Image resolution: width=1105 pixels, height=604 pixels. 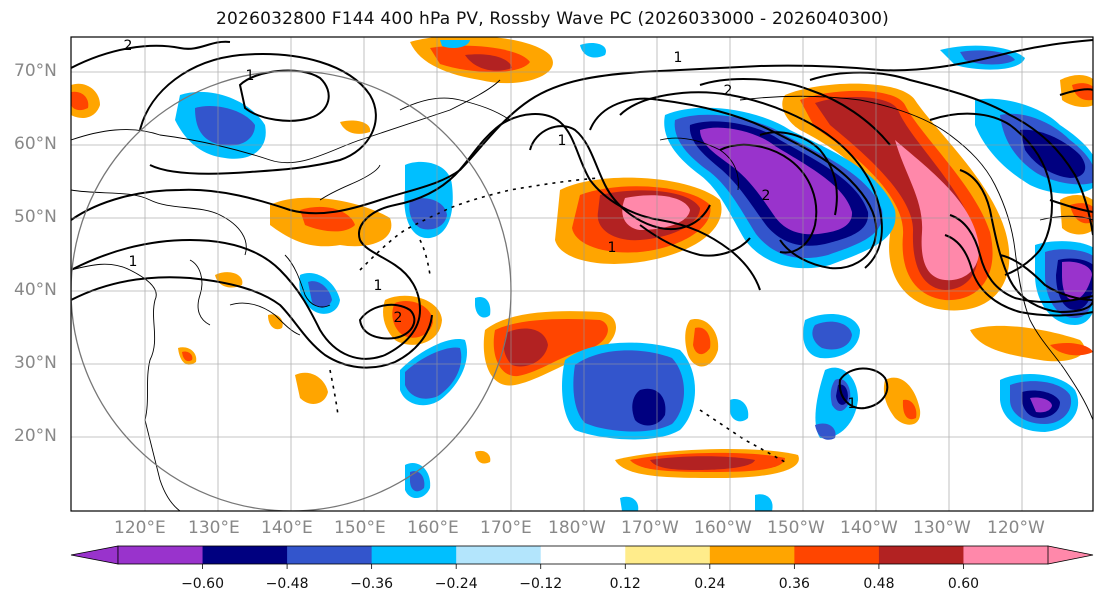 What do you see at coordinates (35, 217) in the screenshot?
I see `lat-label: 50°N` at bounding box center [35, 217].